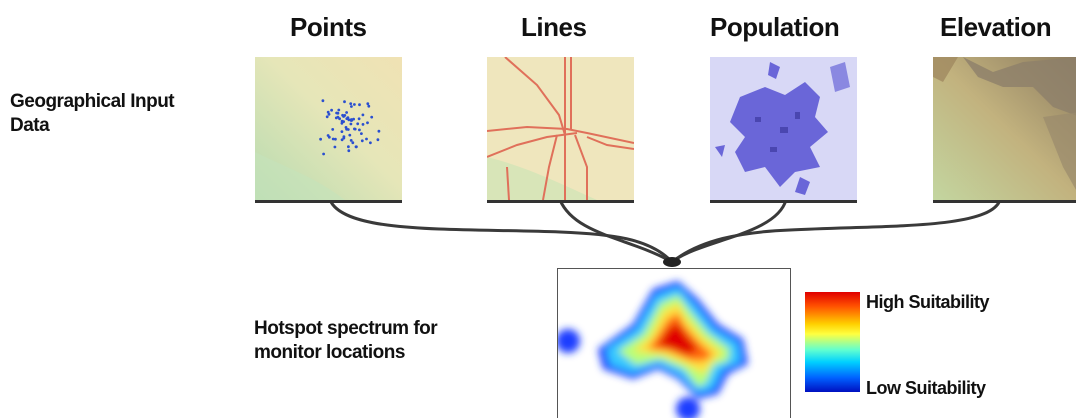 This screenshot has width=1076, height=418. What do you see at coordinates (346, 341) in the screenshot?
I see `hotspot-label: Hotspot spectrum for monitor locations` at bounding box center [346, 341].